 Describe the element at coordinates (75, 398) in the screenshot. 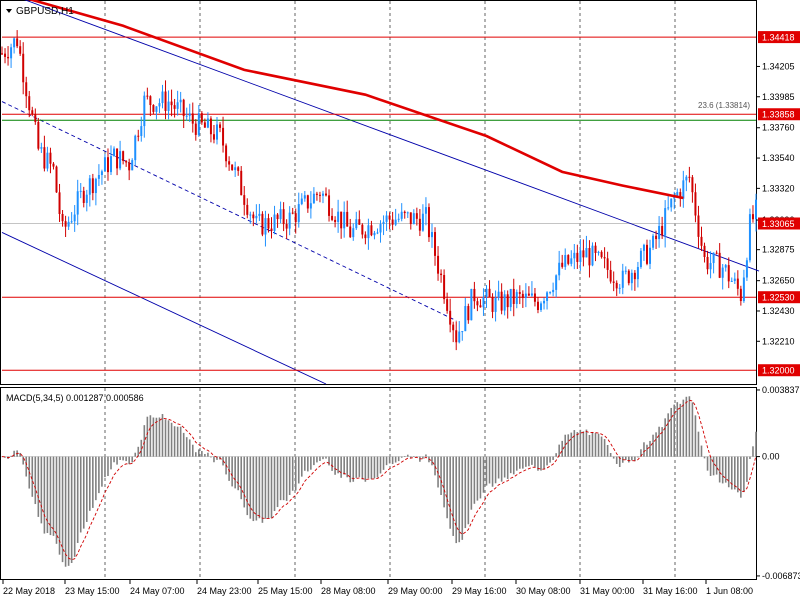

I see `macd-indicator-label: MACD(5,34,5) 0.001287 0.000586` at that location.